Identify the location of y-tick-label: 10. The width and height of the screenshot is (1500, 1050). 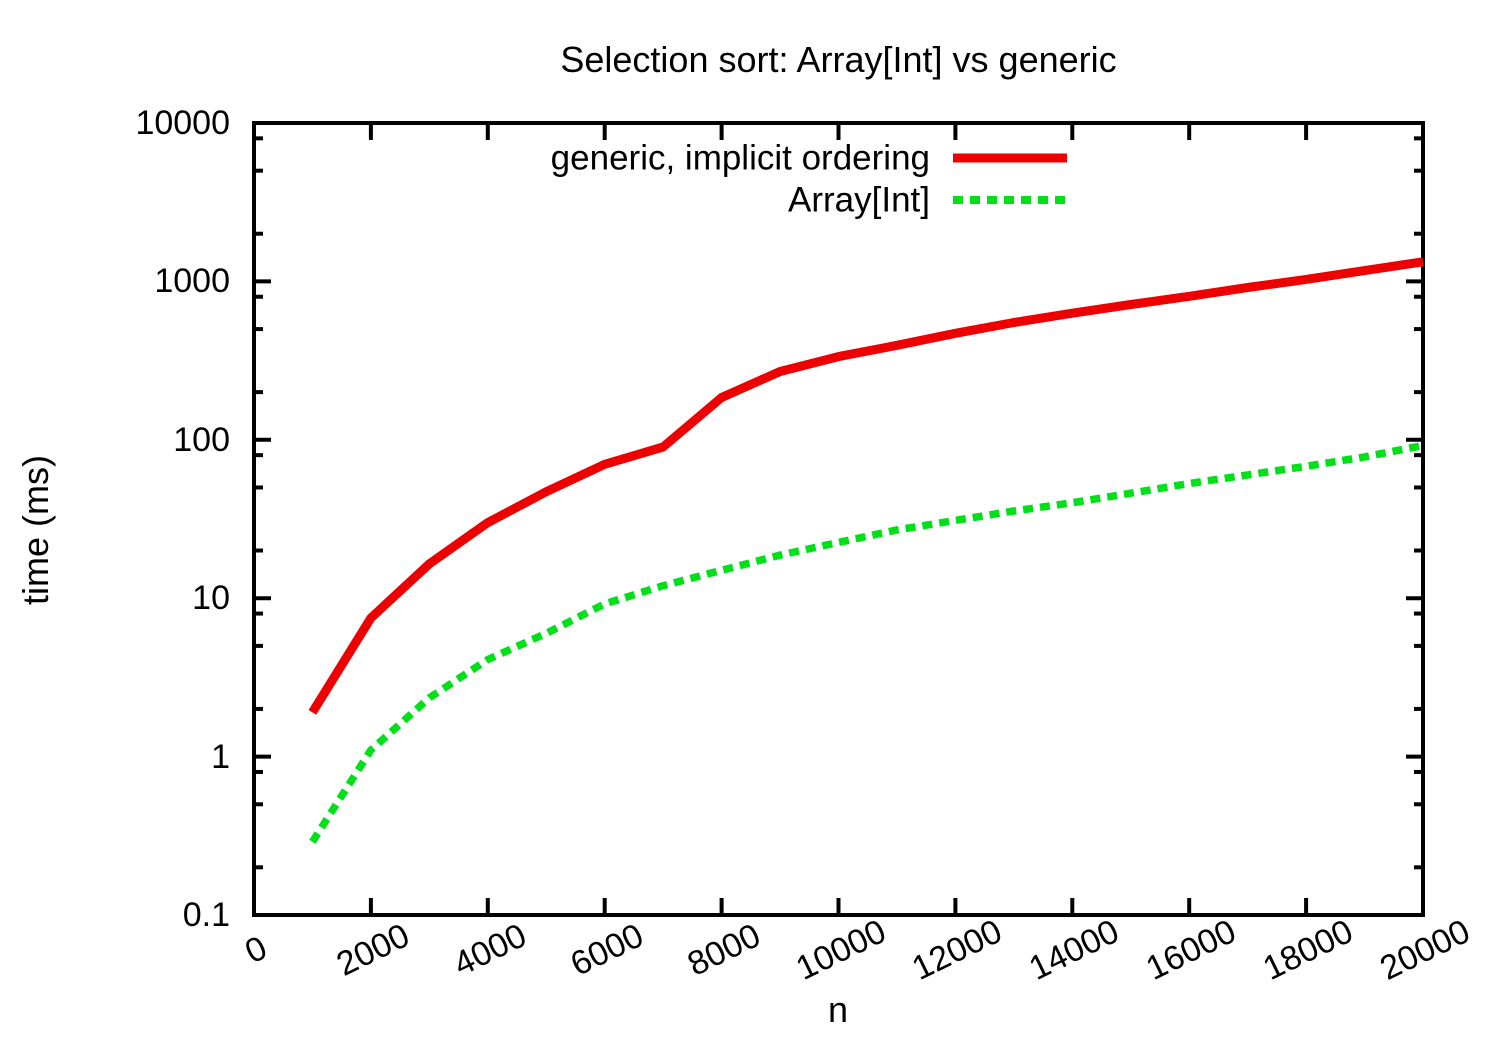
(211, 598).